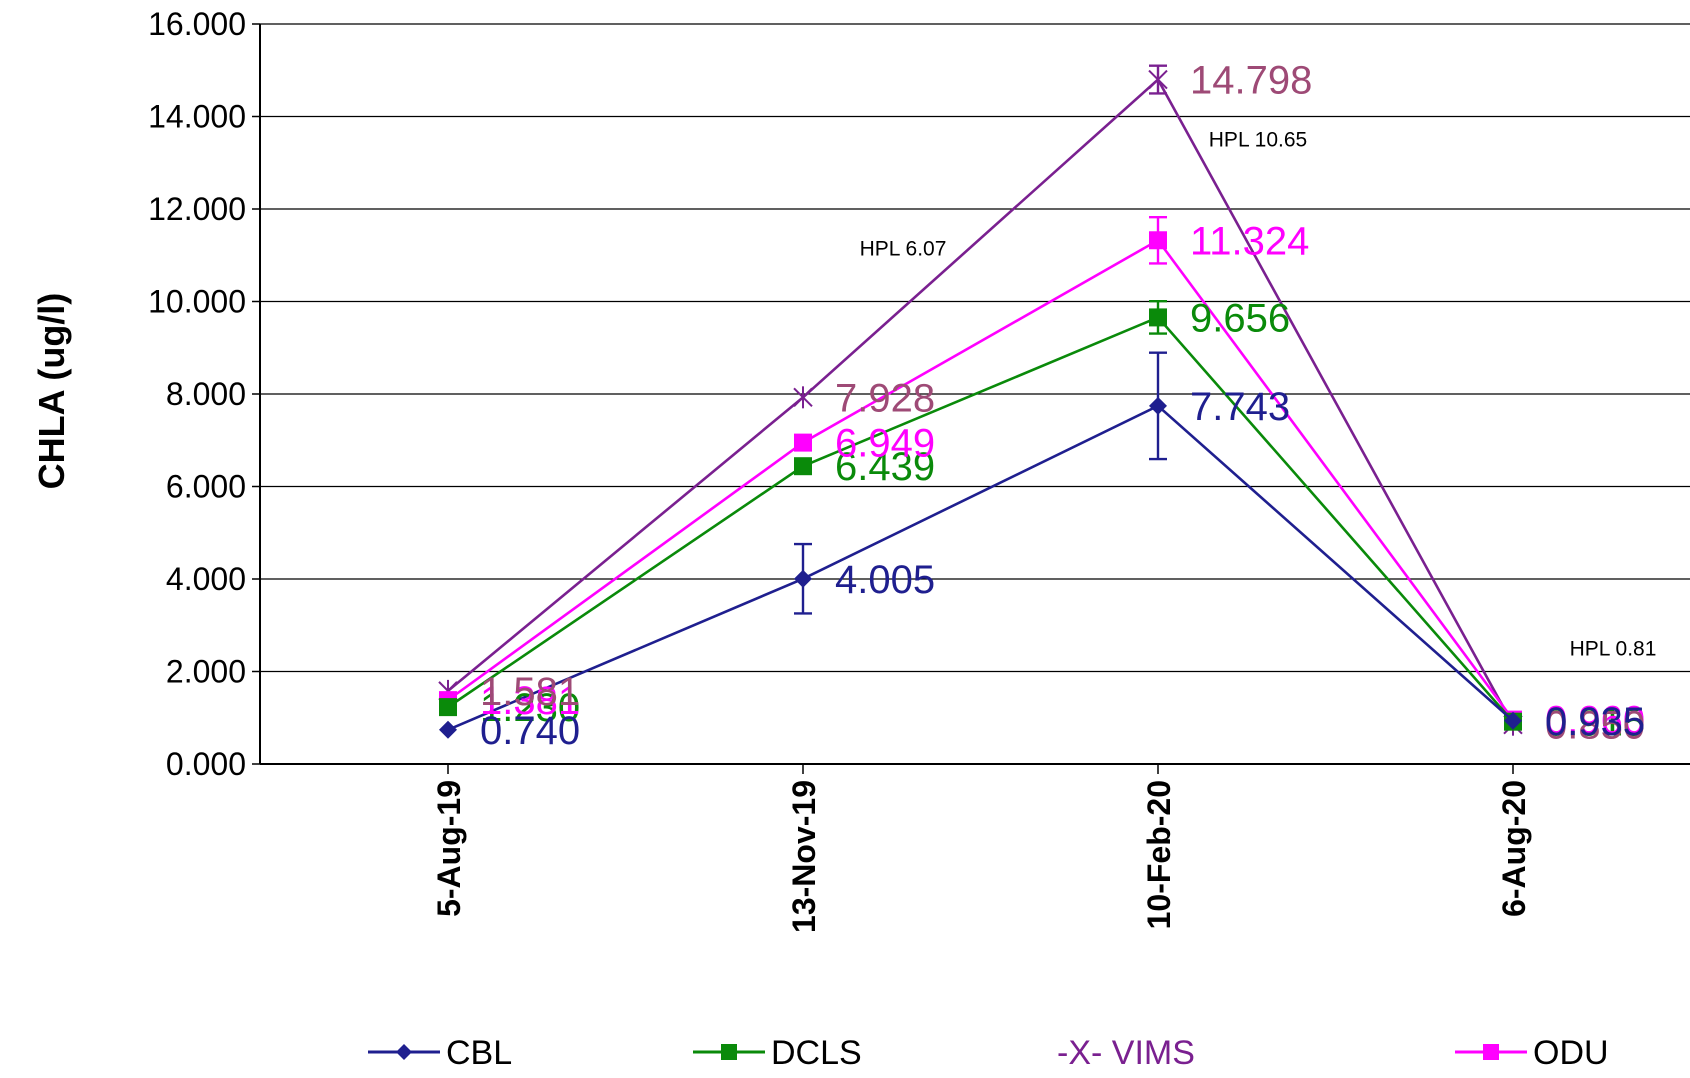 The height and width of the screenshot is (1078, 1690). I want to click on legend-label-cbl: CBL, so click(479, 1053).